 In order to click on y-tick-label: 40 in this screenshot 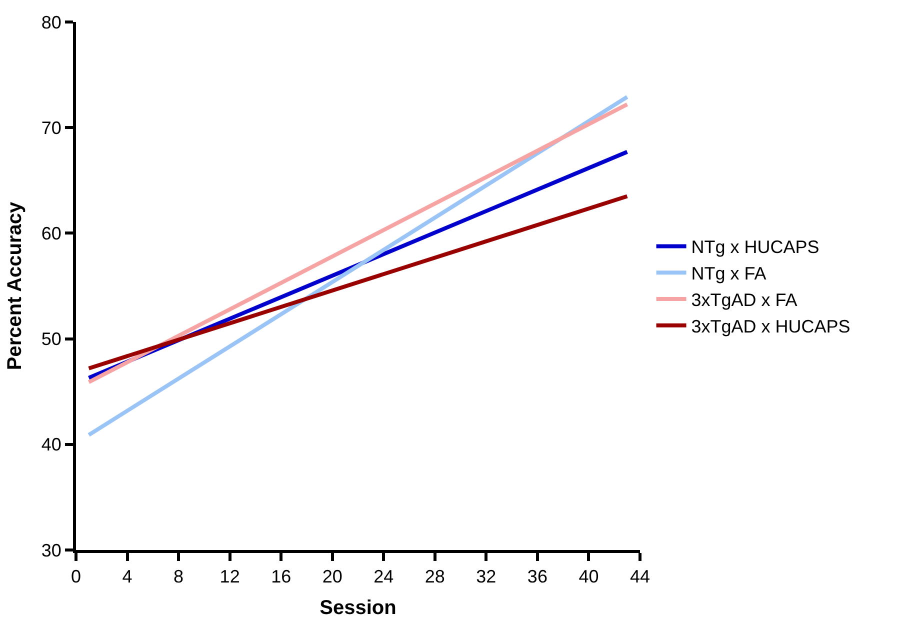, I will do `click(51, 444)`.